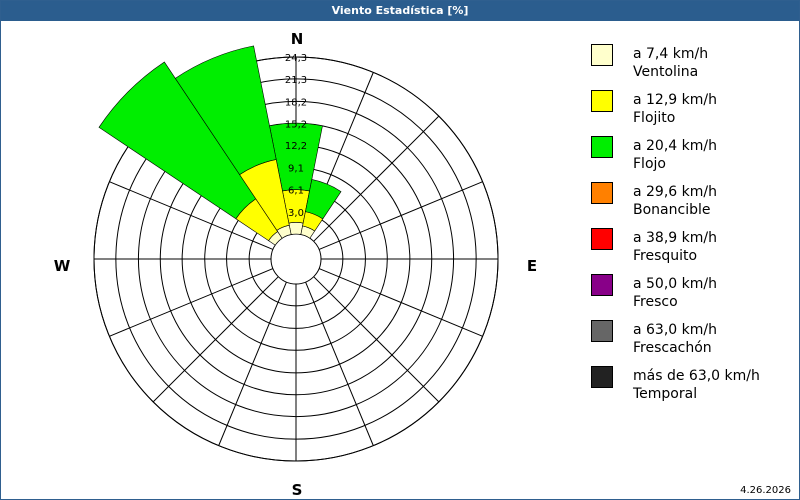  What do you see at coordinates (670, 63) in the screenshot?
I see `legend-label: a 7,4 km/h Ventolina` at bounding box center [670, 63].